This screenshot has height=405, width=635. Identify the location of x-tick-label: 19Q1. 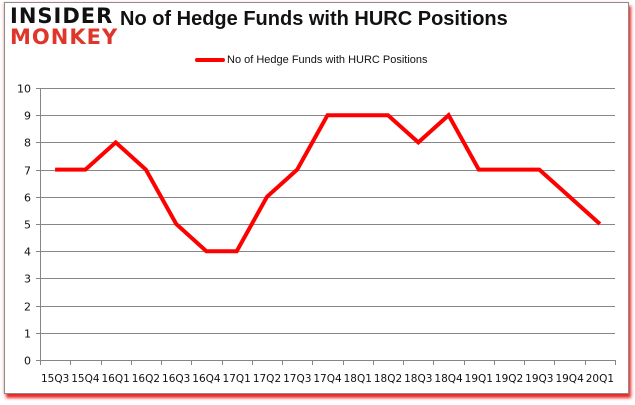
(479, 379).